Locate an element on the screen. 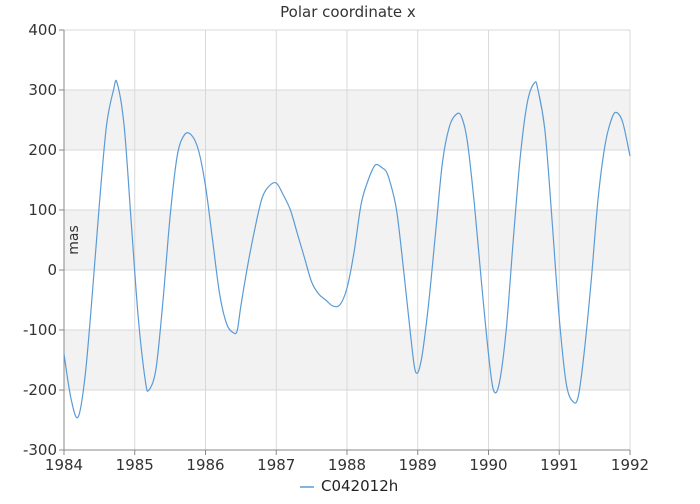 The width and height of the screenshot is (700, 504). x-tick-label: 1992 is located at coordinates (630, 465).